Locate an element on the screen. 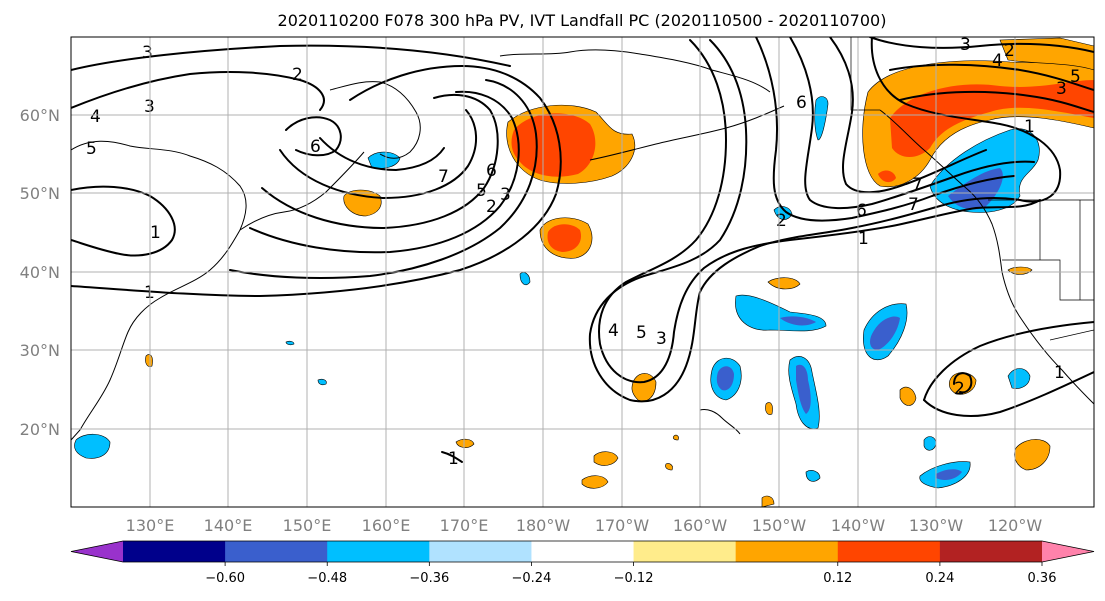  us-mexico-border is located at coordinates (1071, 335).